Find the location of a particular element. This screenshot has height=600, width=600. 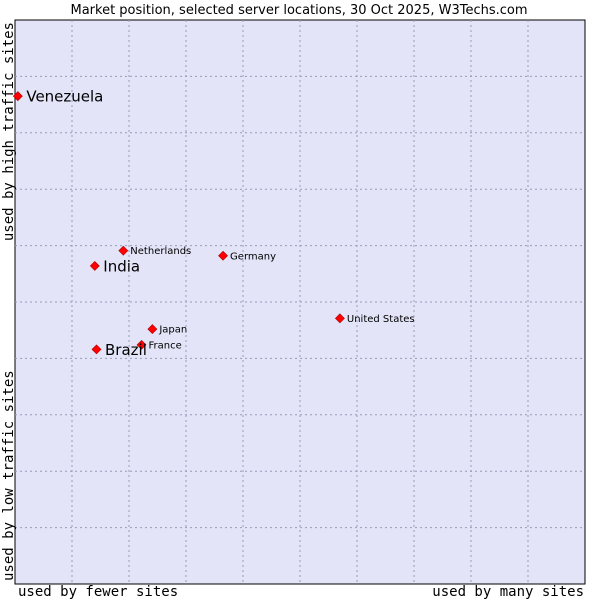

label-india: India is located at coordinates (121, 266).